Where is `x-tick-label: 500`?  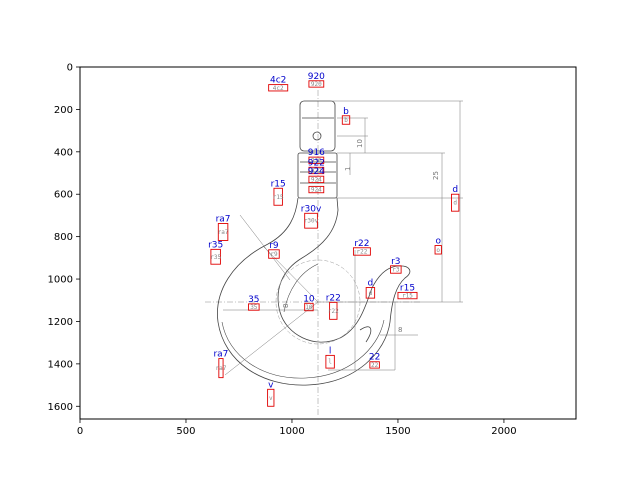 x-tick-label: 500 is located at coordinates (185, 431).